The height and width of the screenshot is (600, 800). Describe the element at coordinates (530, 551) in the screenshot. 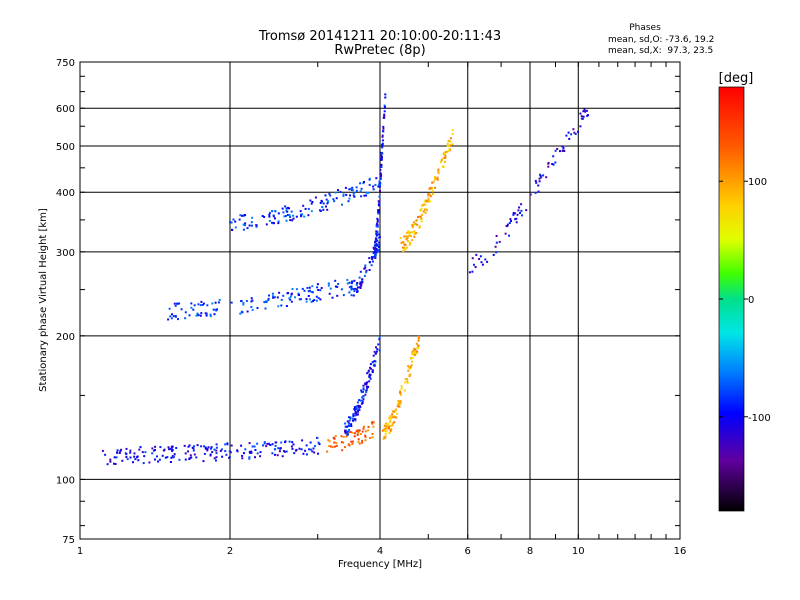

I see `x-tick-label: 8` at that location.